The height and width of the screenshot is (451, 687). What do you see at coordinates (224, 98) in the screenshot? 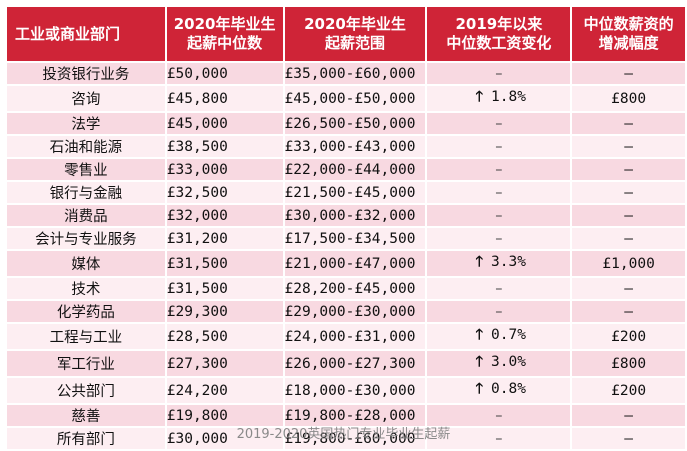
I see `median-salary-cell: £45,800` at bounding box center [224, 98].